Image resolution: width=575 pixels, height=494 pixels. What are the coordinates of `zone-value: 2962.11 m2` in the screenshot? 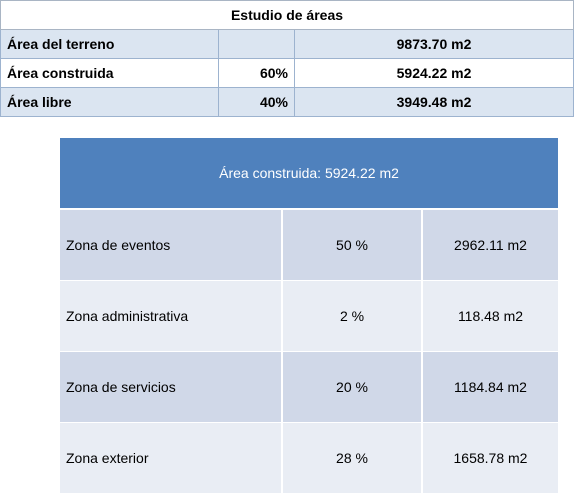 It's located at (490, 245).